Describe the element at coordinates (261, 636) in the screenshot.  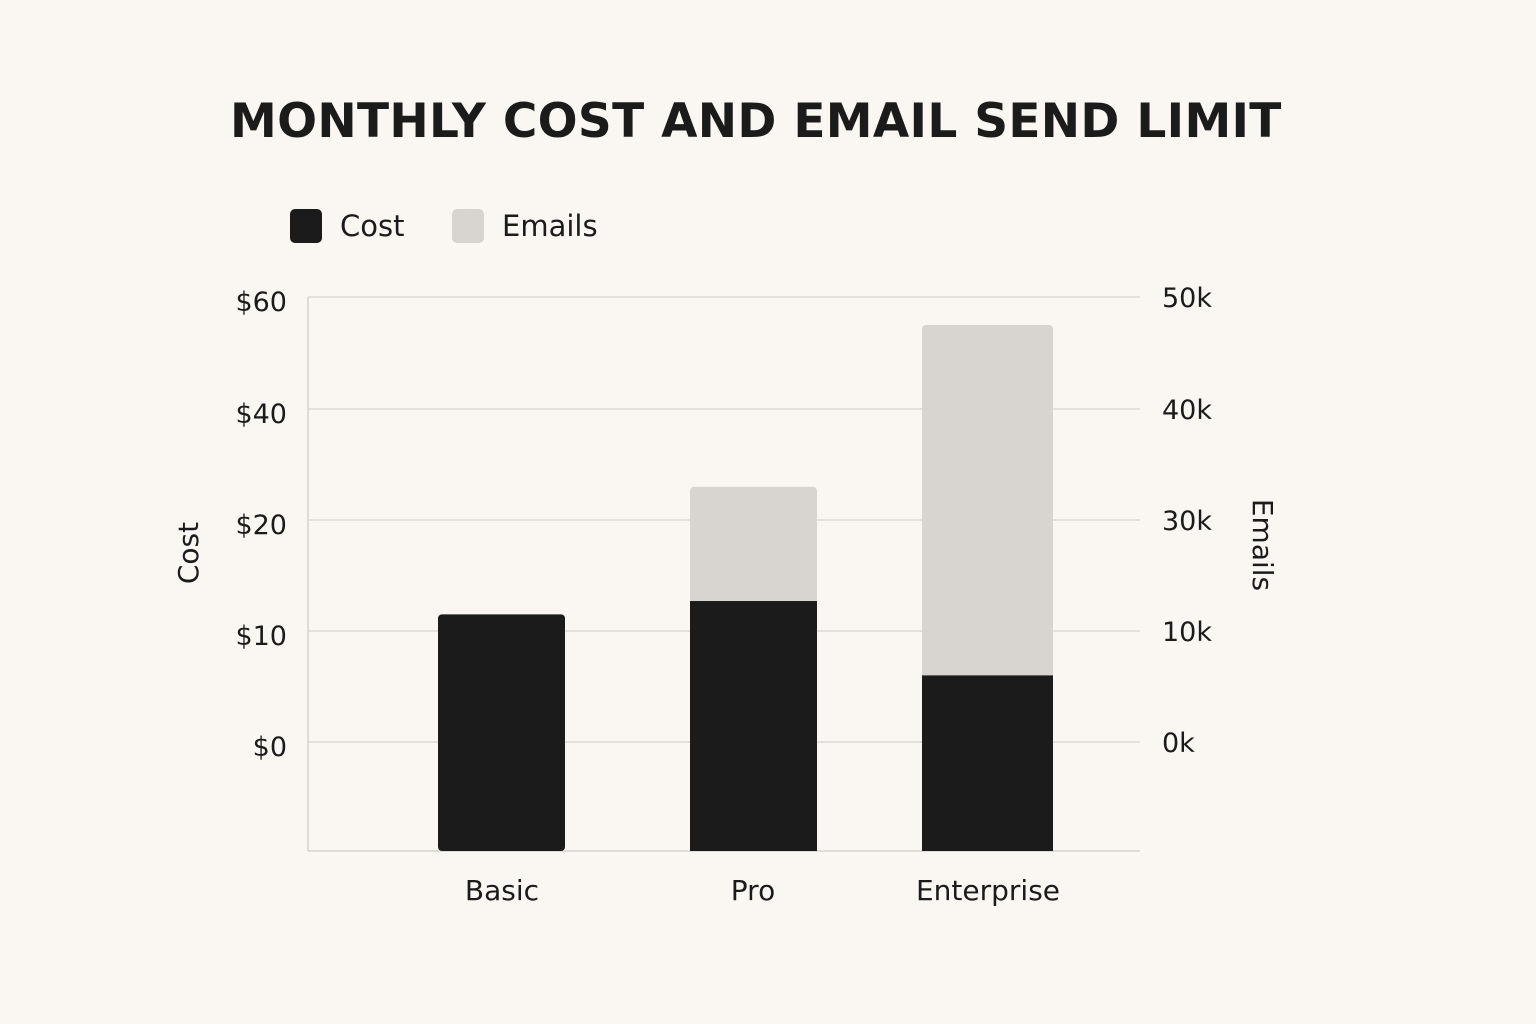
I see `y-tick-label: $10` at that location.